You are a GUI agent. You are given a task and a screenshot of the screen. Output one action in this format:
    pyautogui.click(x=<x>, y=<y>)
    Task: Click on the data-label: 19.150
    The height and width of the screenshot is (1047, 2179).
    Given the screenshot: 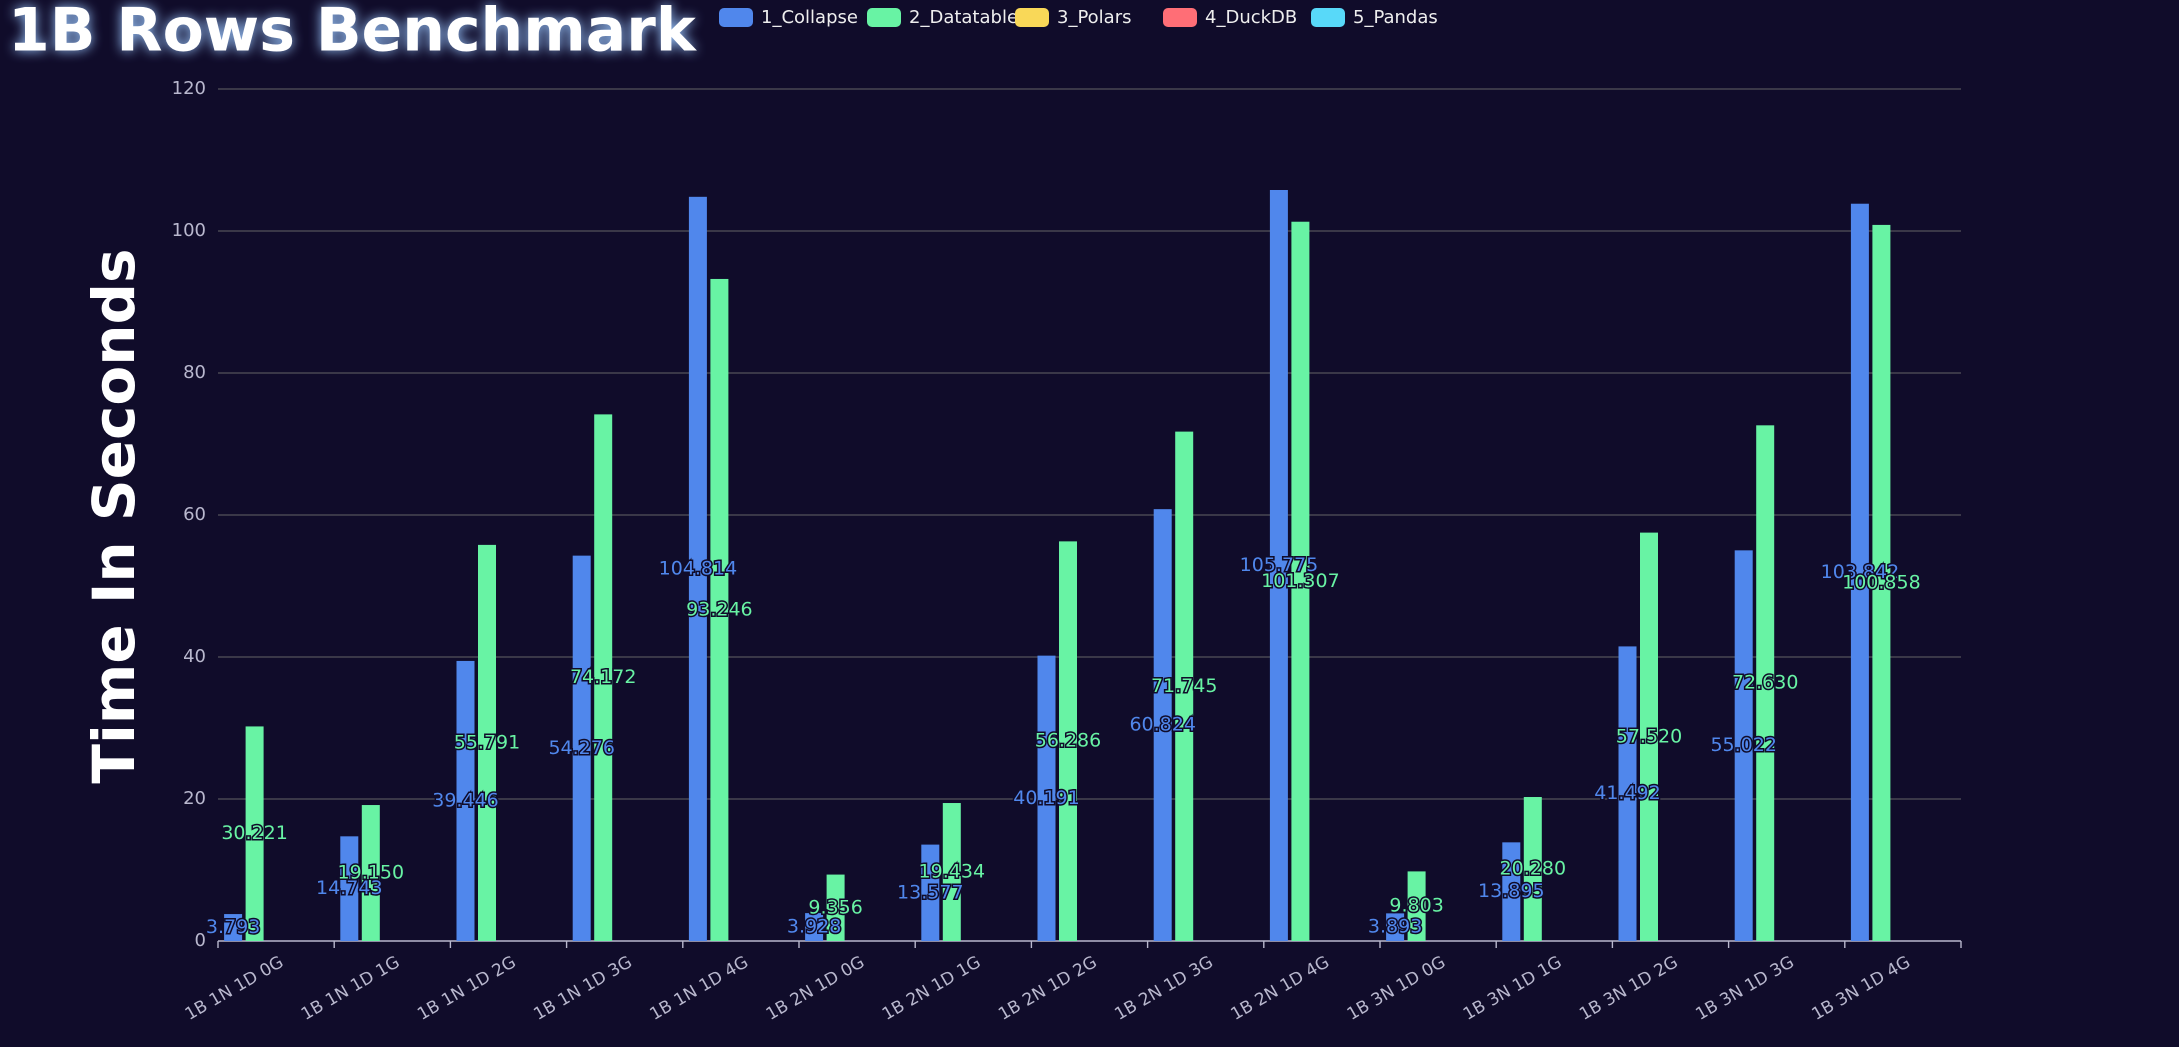 What is the action you would take?
    pyautogui.click(x=371, y=873)
    